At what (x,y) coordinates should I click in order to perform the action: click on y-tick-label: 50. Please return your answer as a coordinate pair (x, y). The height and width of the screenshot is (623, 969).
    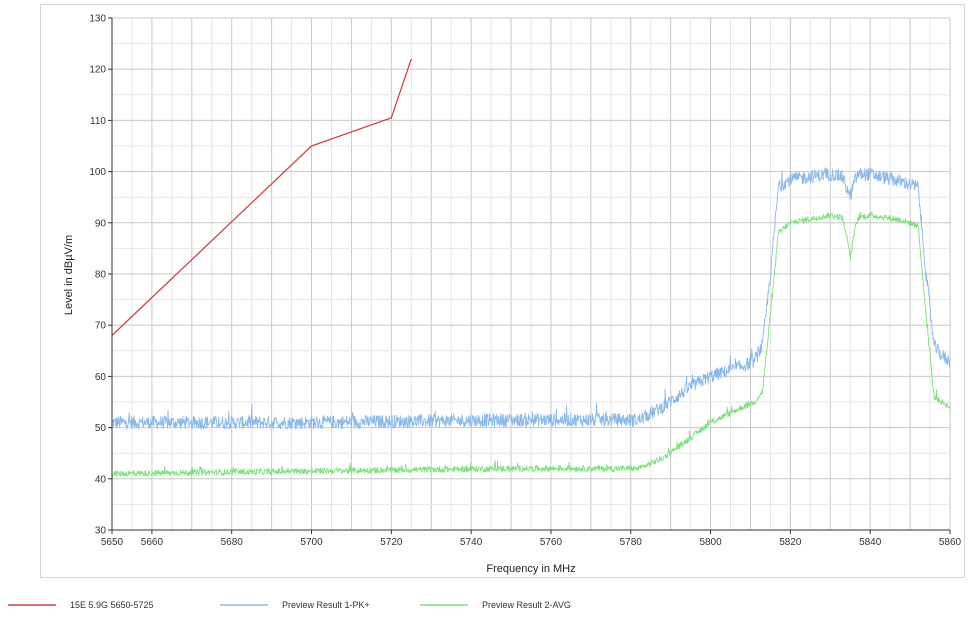
    Looking at the image, I should click on (101, 428).